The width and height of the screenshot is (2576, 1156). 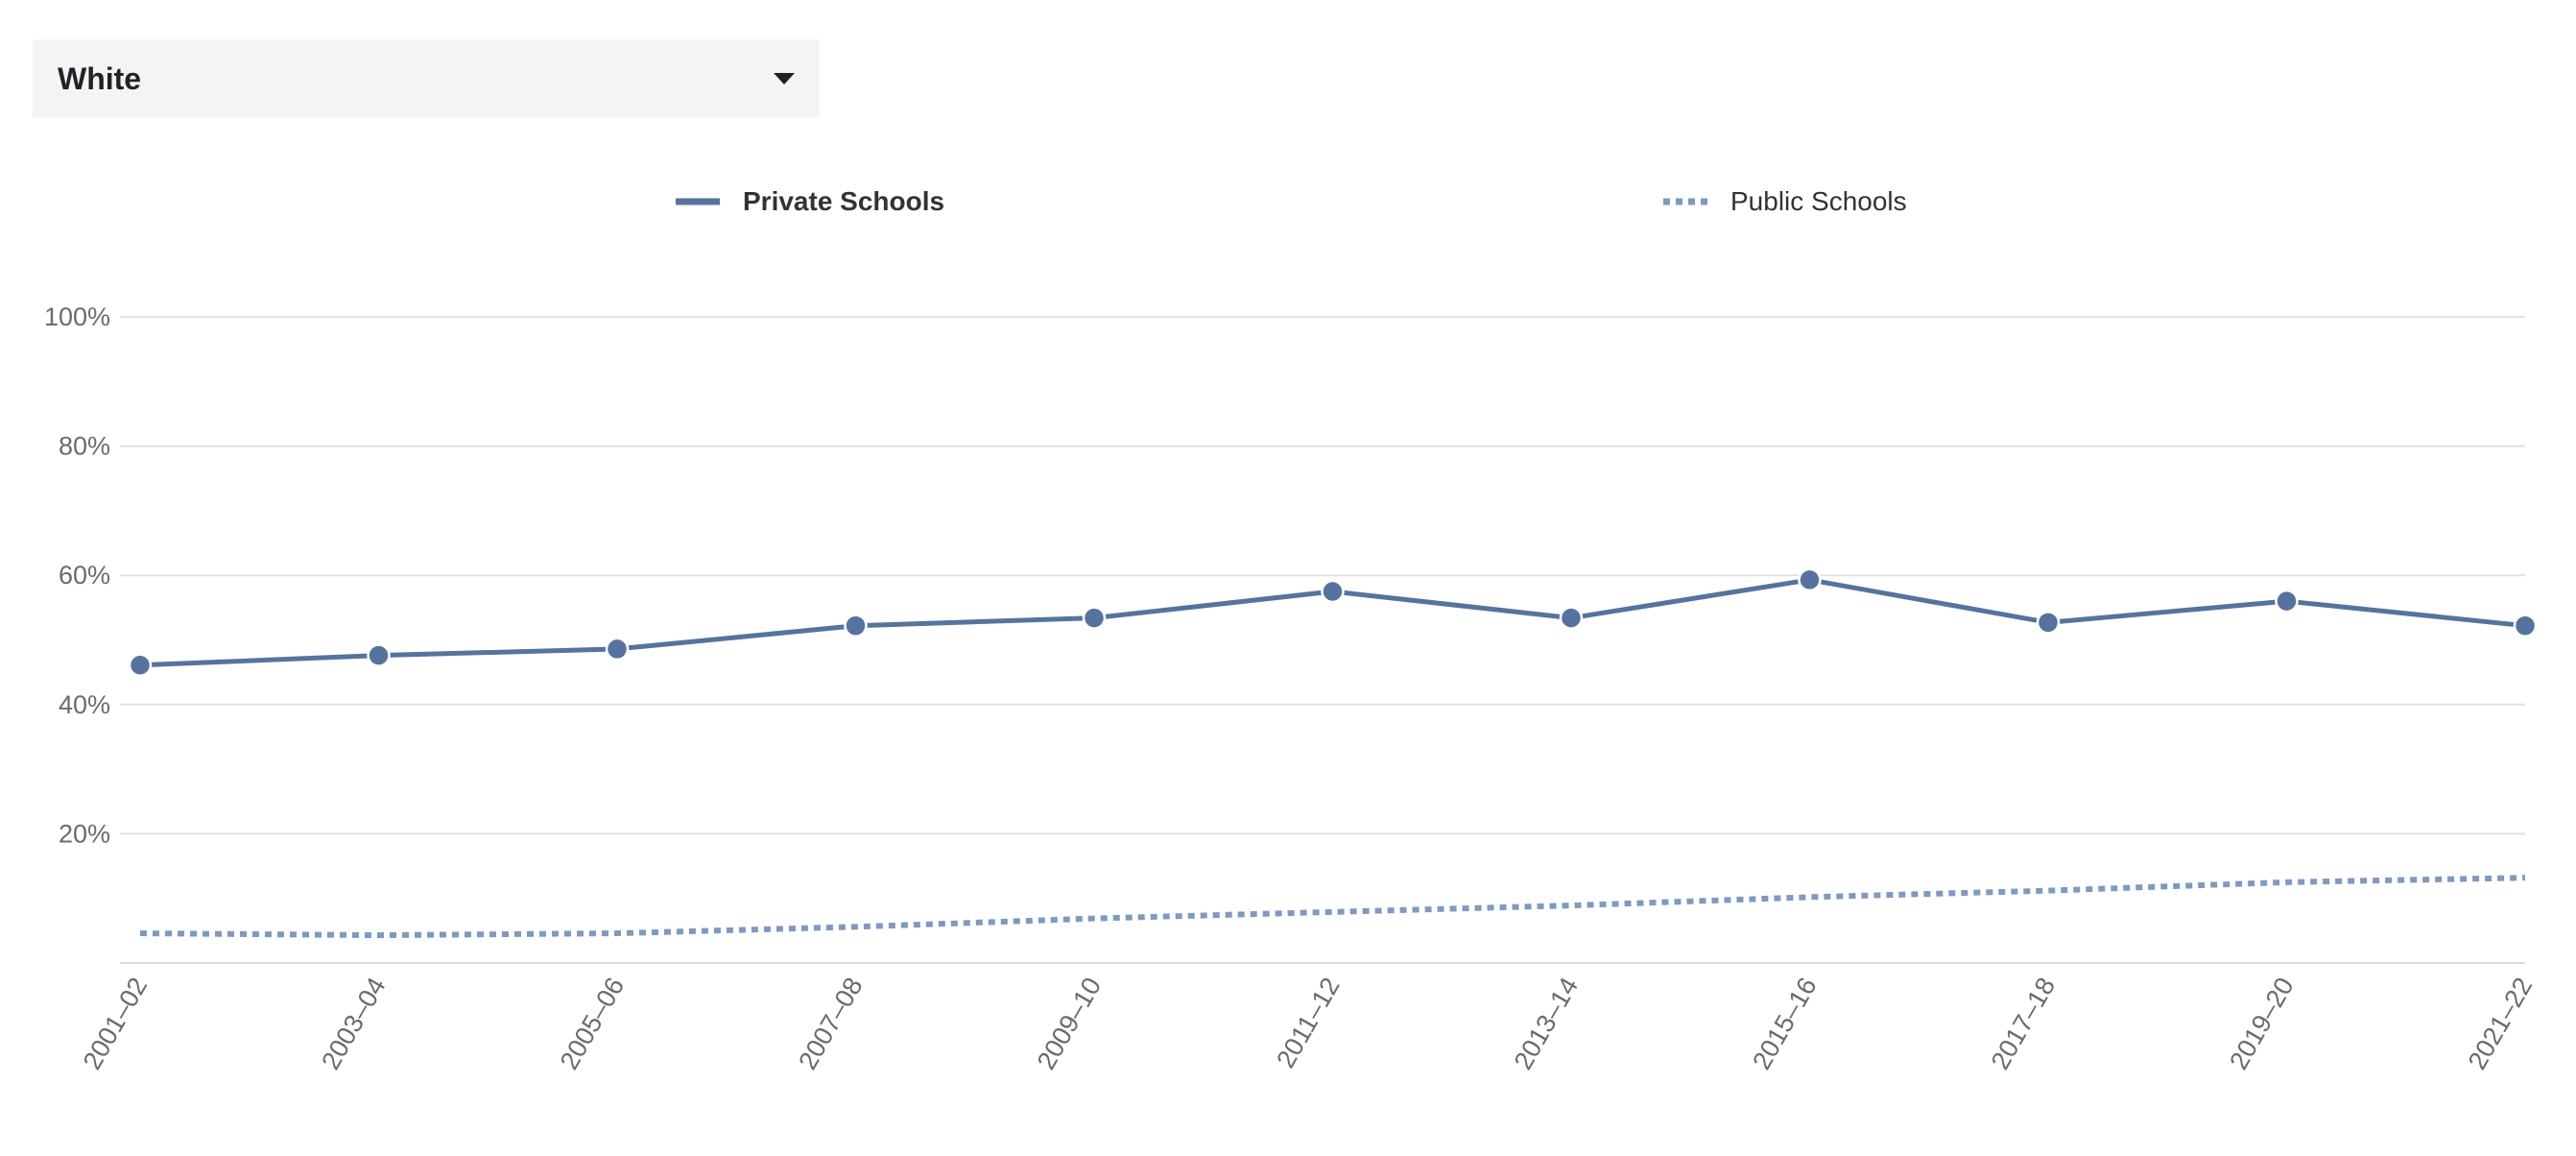 I want to click on y-tick-label: 100%, so click(x=77, y=316).